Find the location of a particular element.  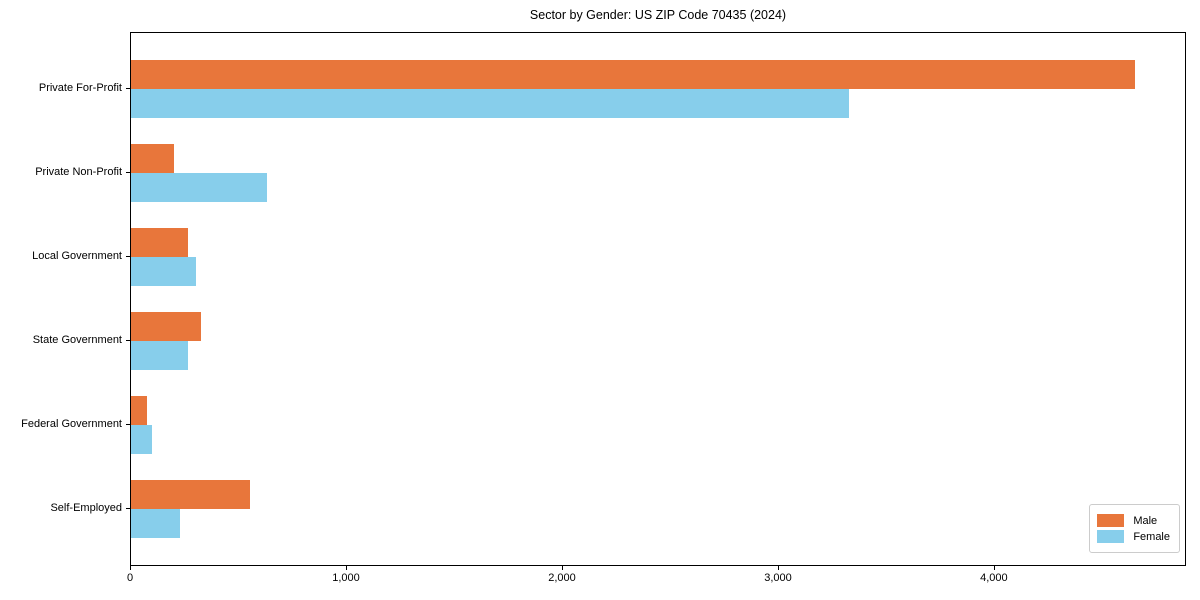

ylabel-self-employed: Self-Employed is located at coordinates (86, 508).